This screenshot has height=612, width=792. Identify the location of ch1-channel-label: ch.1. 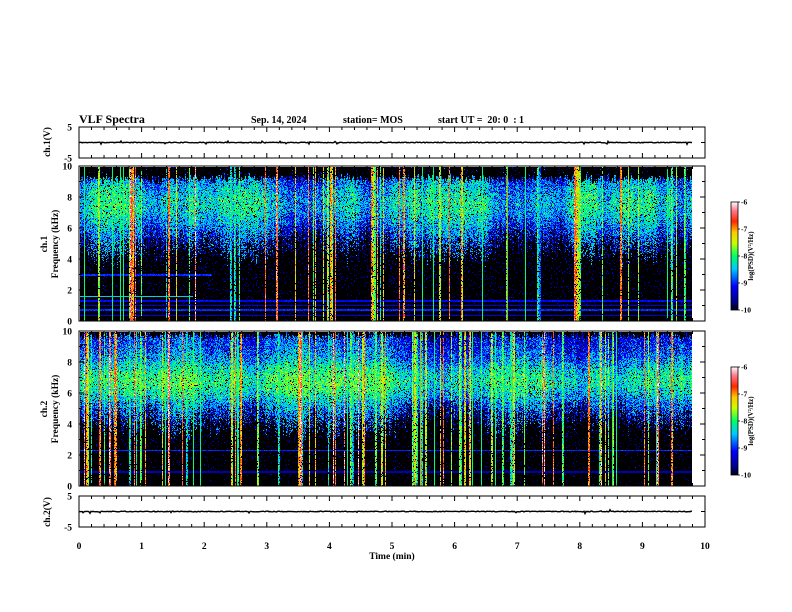
(45, 243).